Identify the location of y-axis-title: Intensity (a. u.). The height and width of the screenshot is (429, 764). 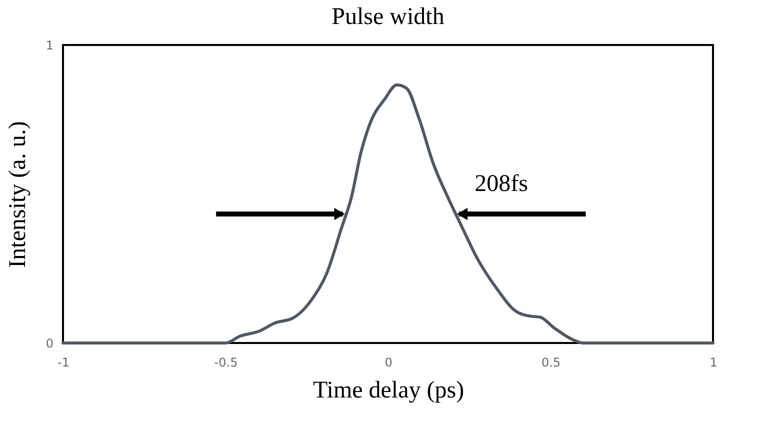
(17, 194).